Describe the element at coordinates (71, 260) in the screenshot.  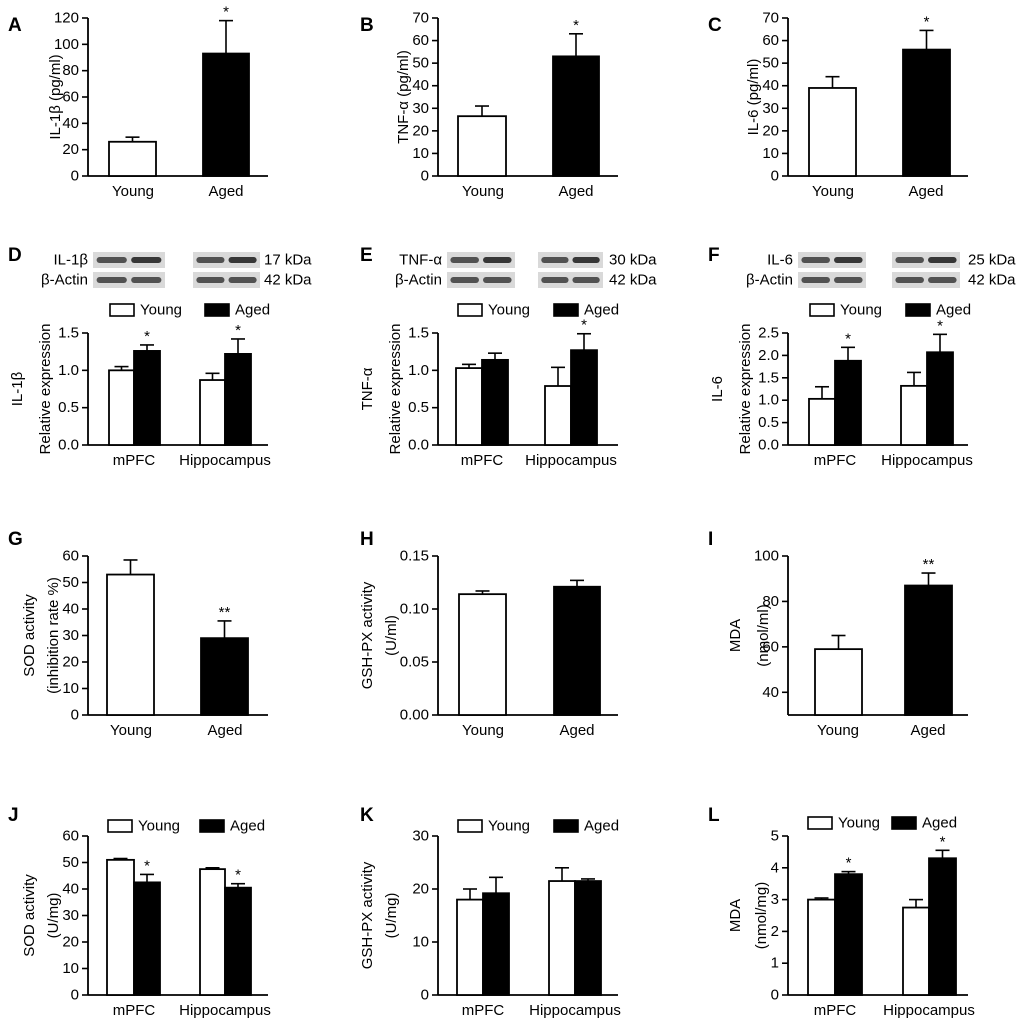
I see `blot-protein-label: IL-1β` at that location.